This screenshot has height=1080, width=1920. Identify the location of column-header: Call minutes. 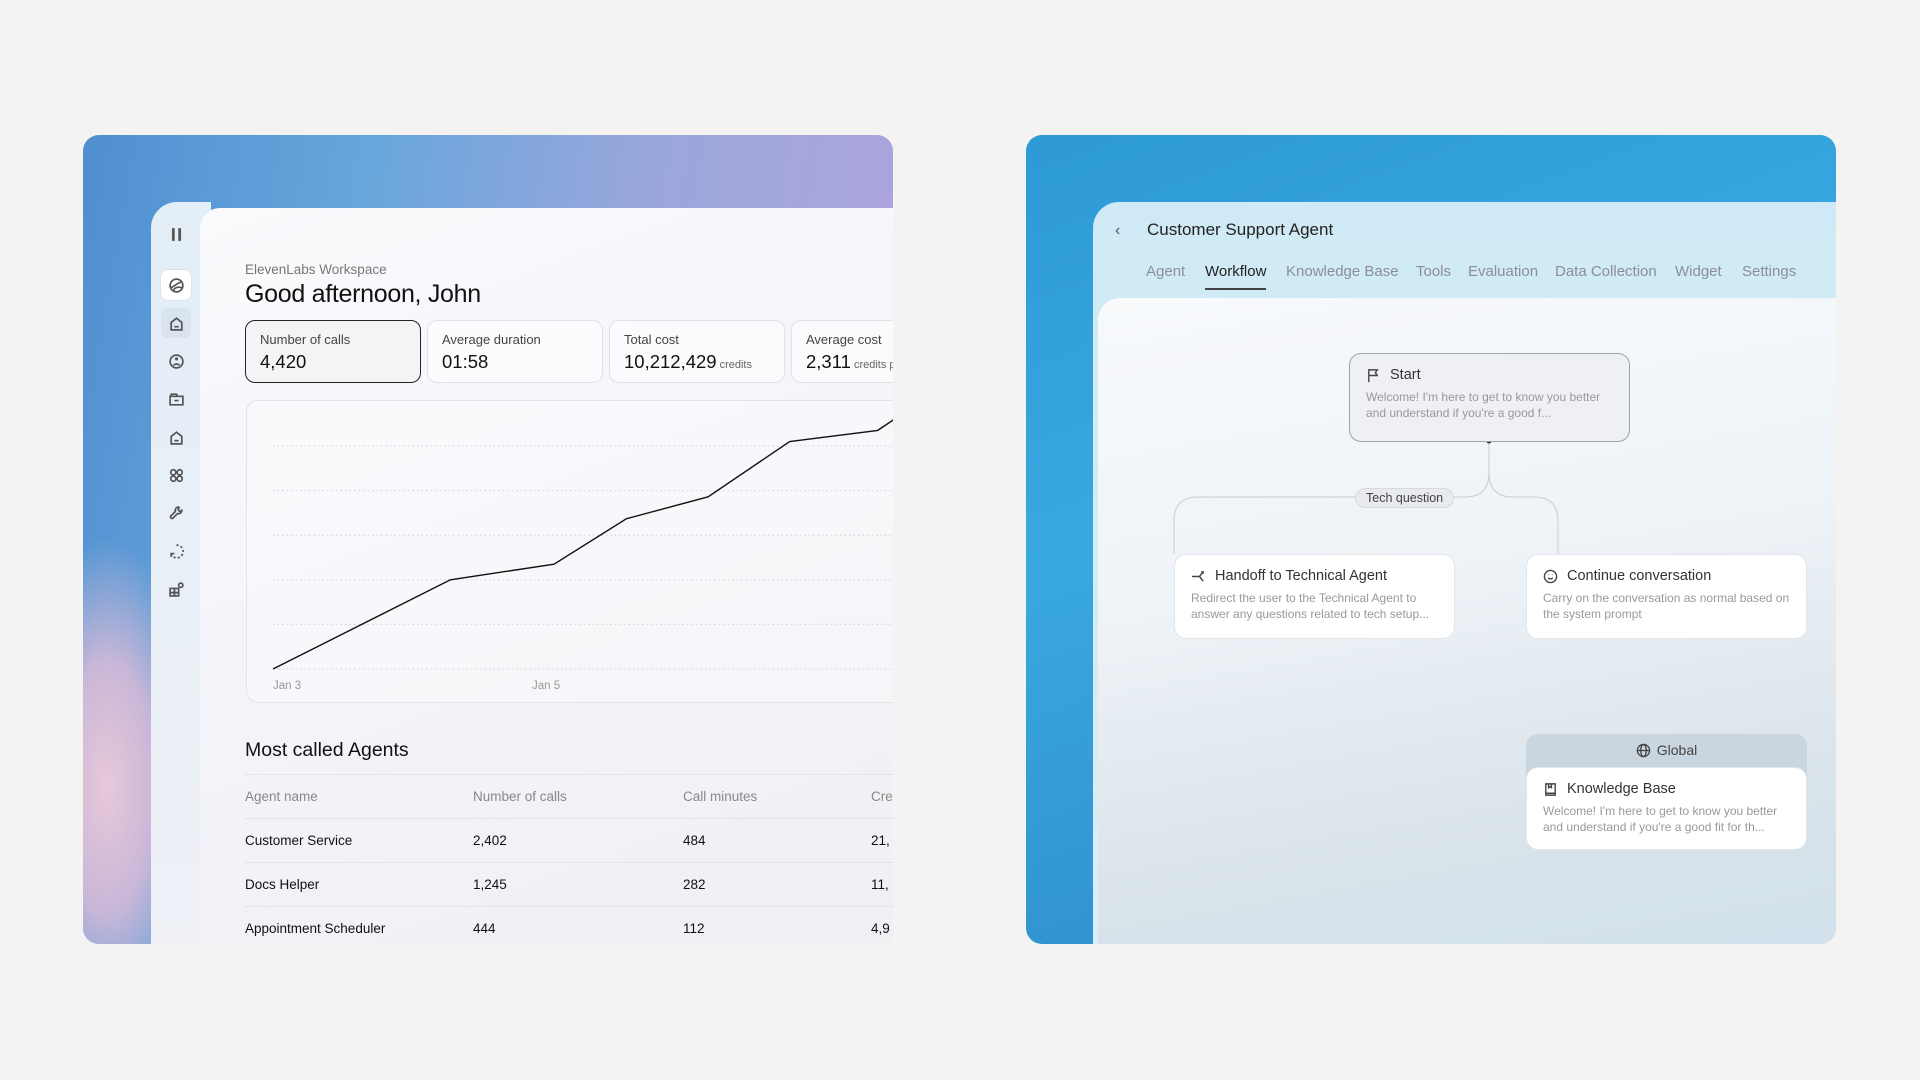
(720, 796).